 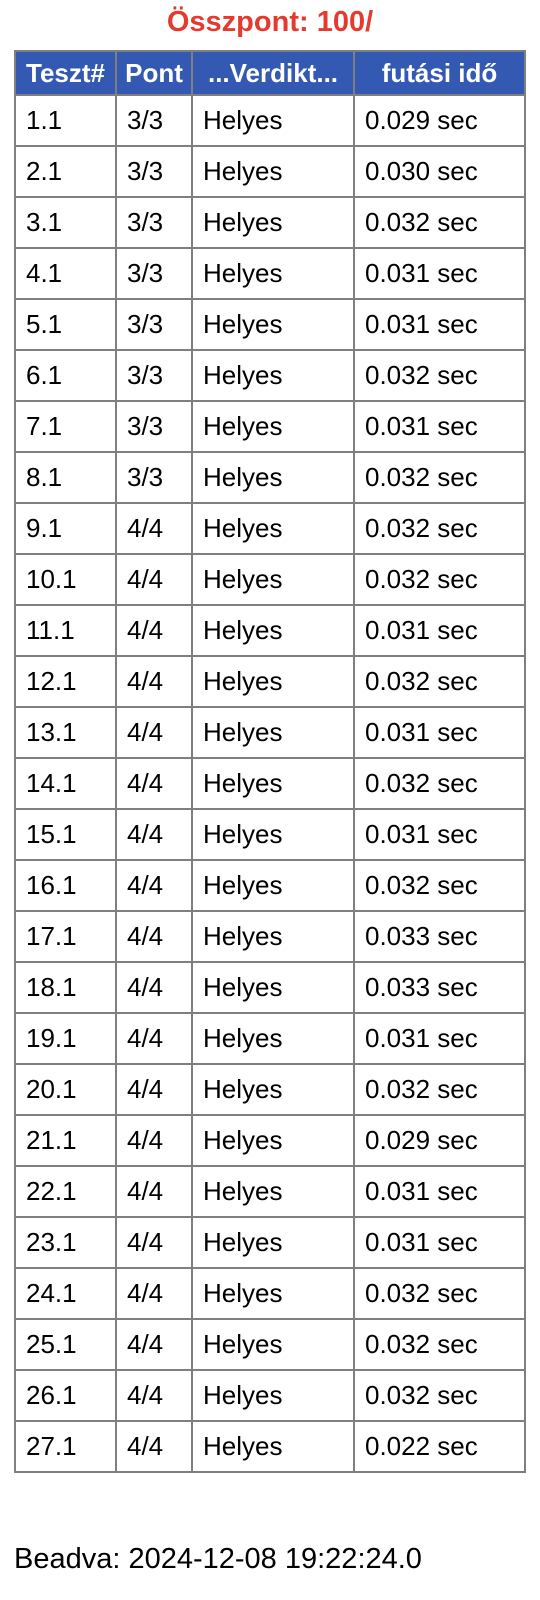 I want to click on table-row: 18.1 4/4 Helyes 0.033 sec, so click(x=270, y=987).